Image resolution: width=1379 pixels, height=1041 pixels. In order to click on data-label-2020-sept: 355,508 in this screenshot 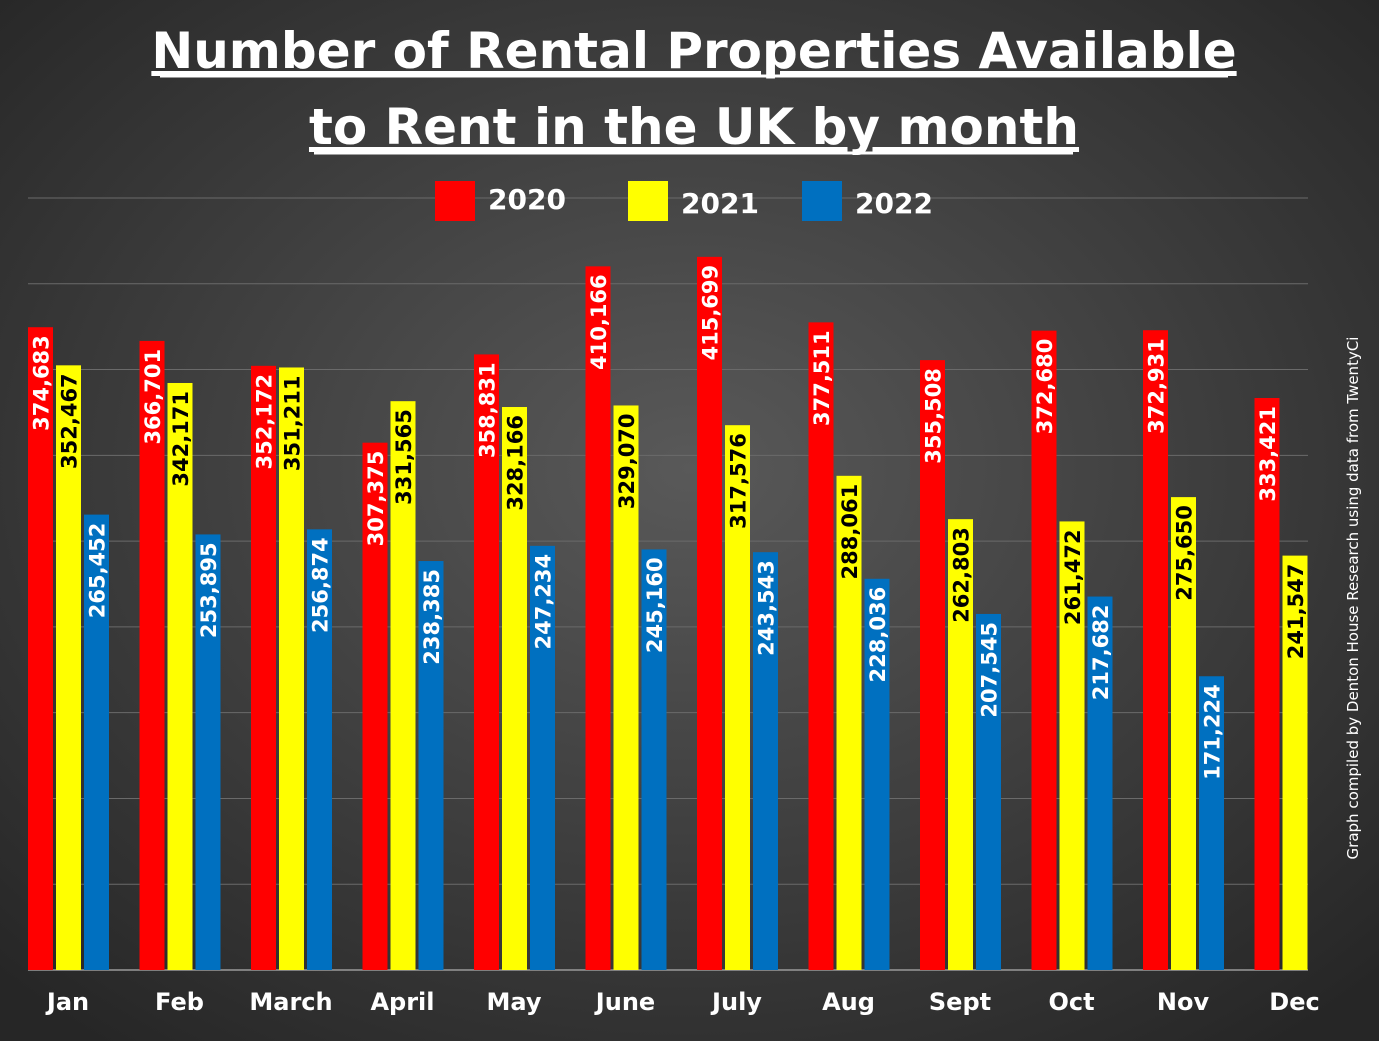, I will do `click(934, 416)`.